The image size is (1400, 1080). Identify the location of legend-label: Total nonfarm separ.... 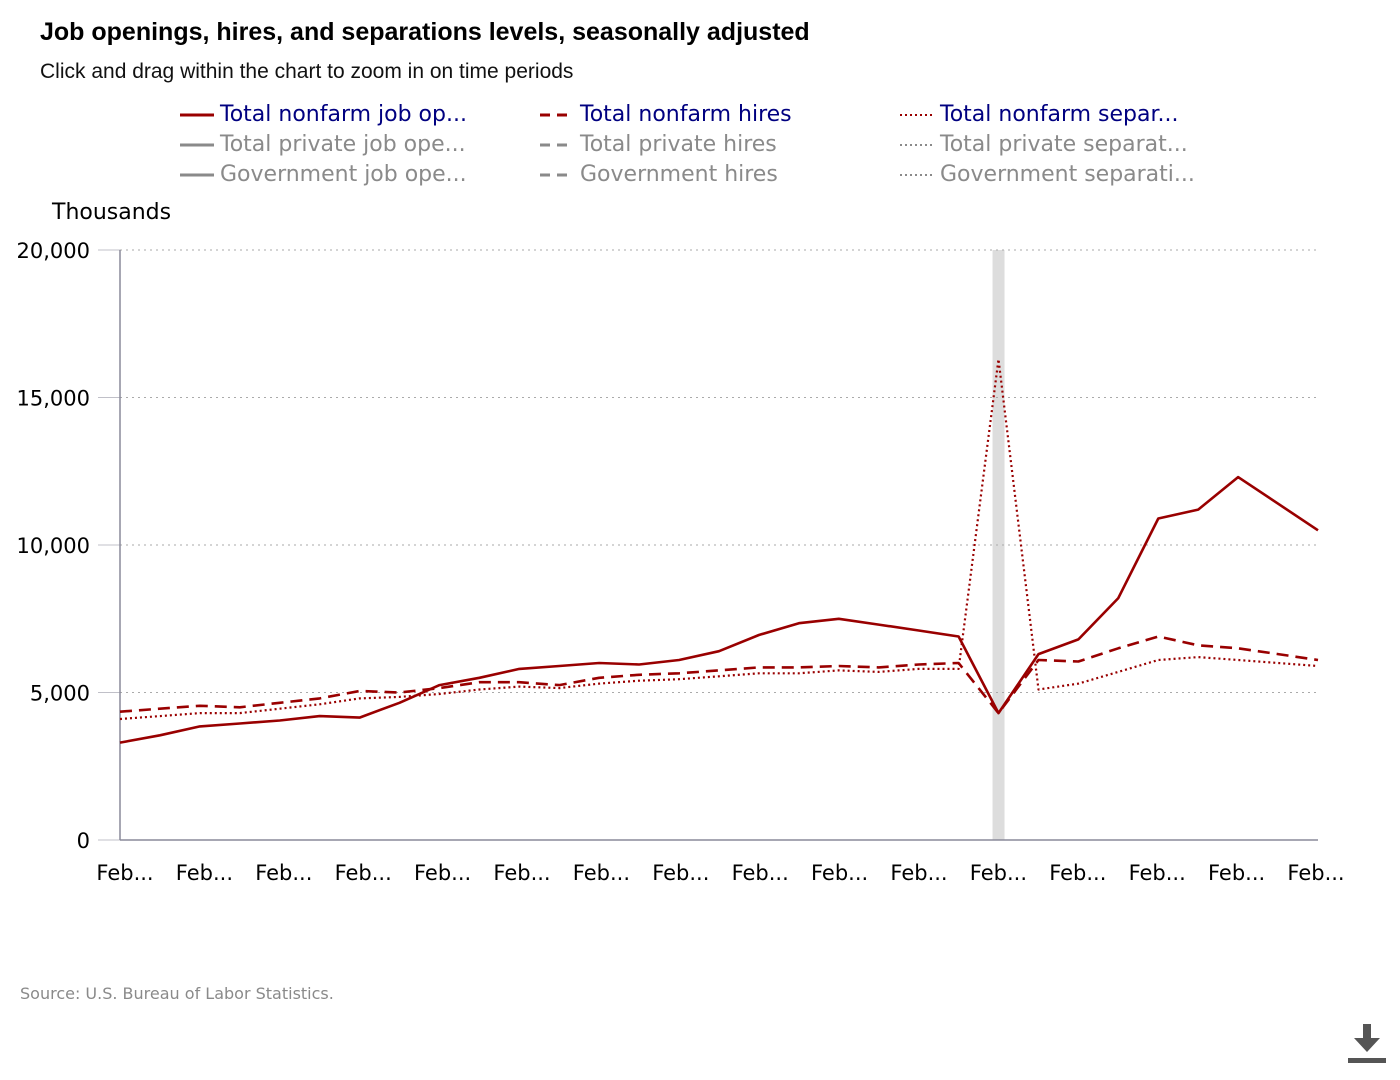
(1059, 114).